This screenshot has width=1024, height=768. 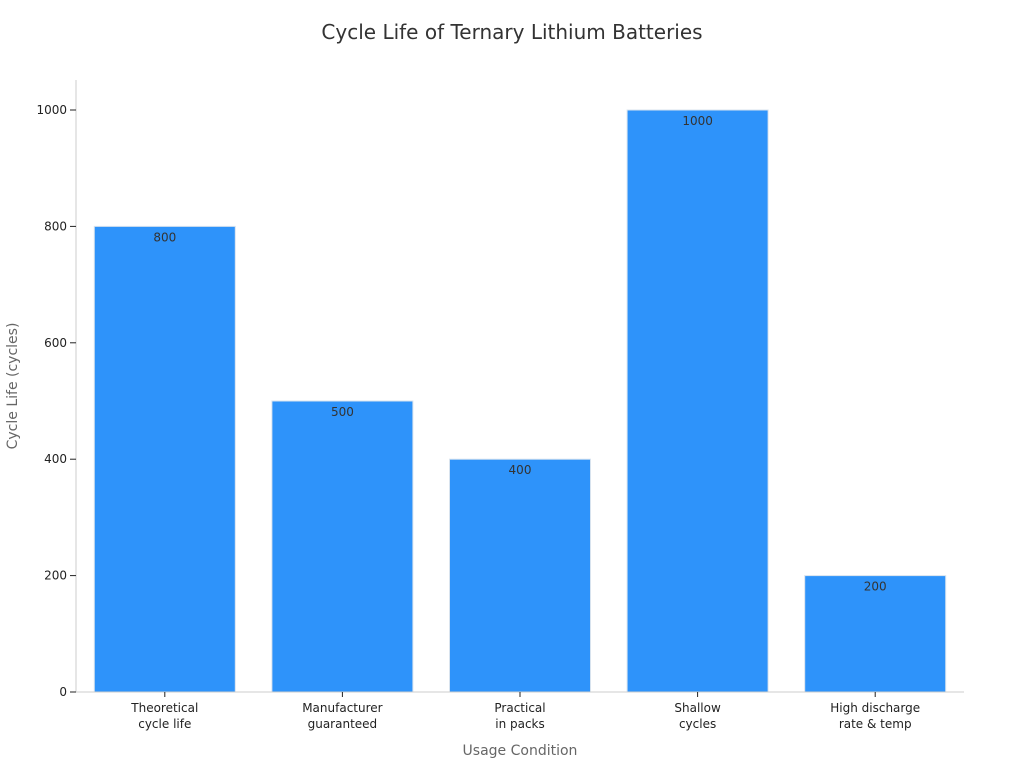 What do you see at coordinates (164, 237) in the screenshot?
I see `bar-value-label: 800` at bounding box center [164, 237].